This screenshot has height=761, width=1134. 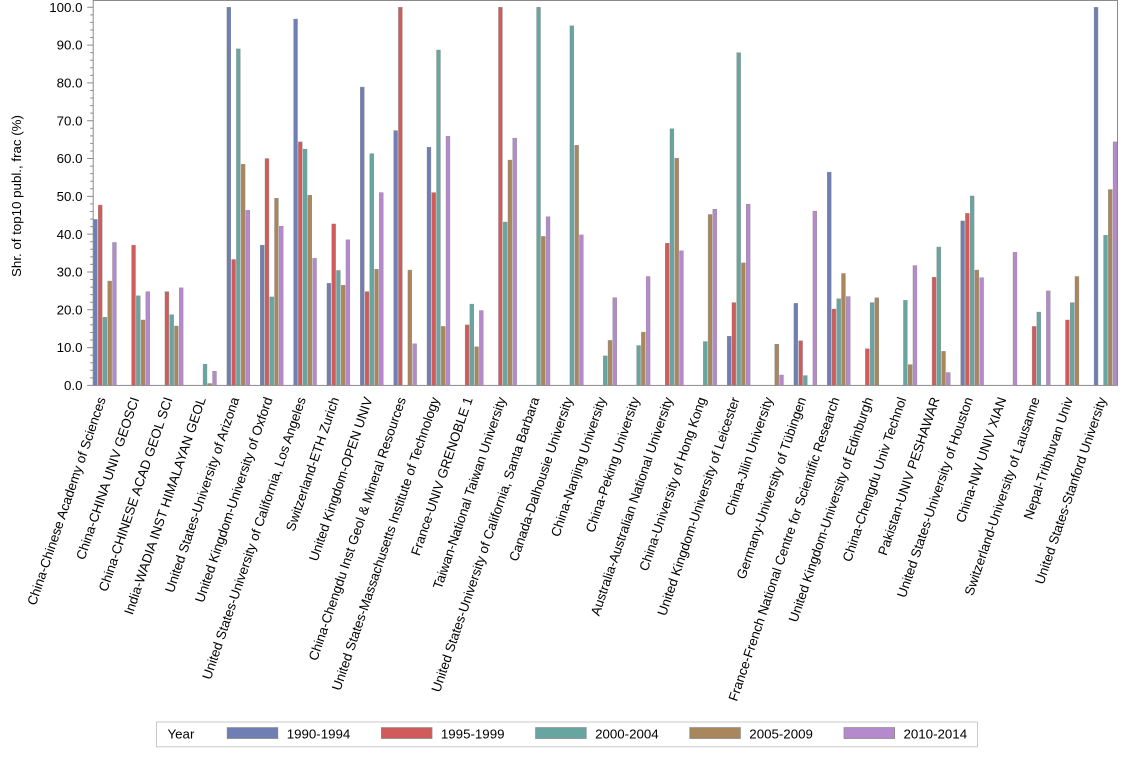 What do you see at coordinates (70, 158) in the screenshot?
I see `svg-text: 60.0` at bounding box center [70, 158].